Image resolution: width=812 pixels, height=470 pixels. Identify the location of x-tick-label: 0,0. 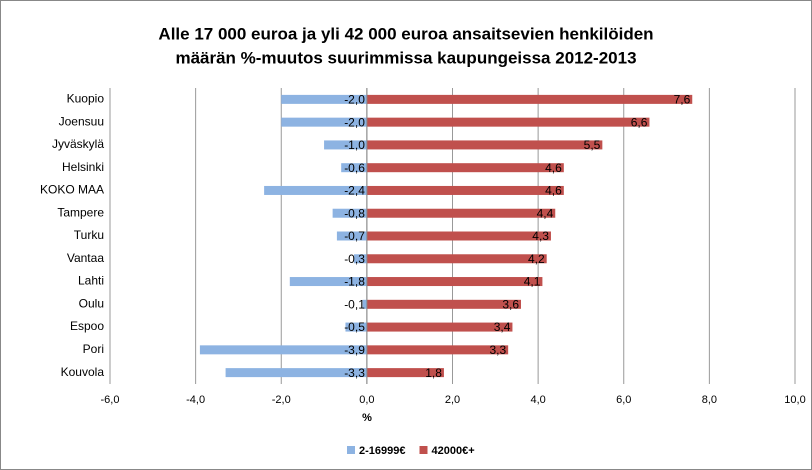
(366, 400).